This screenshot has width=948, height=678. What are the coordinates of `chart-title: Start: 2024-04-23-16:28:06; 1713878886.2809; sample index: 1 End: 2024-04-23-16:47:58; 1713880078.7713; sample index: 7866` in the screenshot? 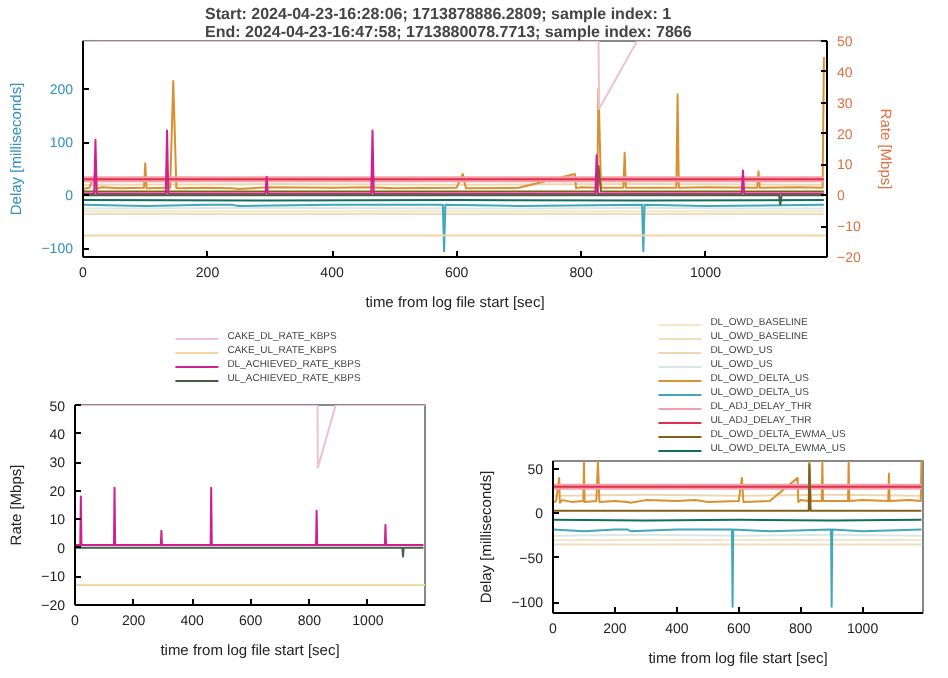 It's located at (449, 23).